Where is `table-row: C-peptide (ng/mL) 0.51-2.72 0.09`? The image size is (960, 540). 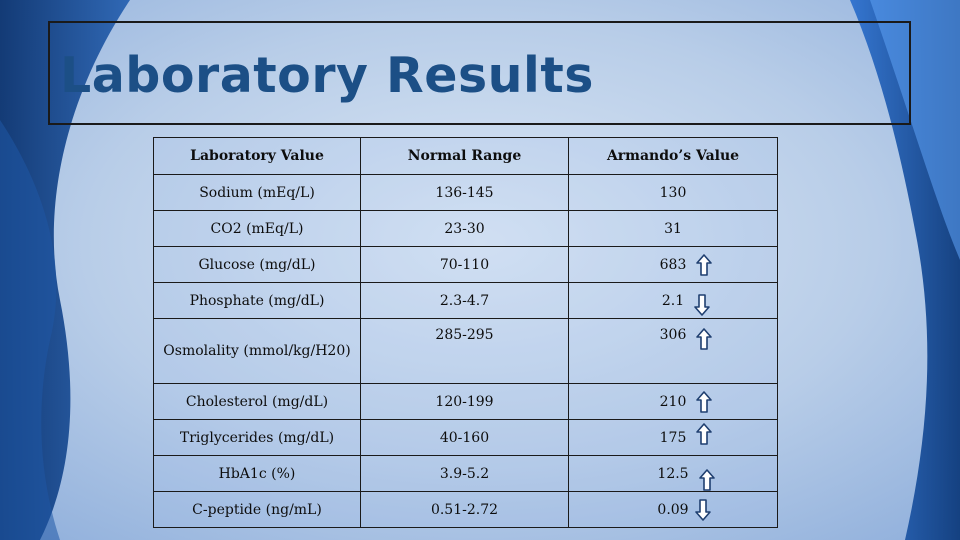 table-row: C-peptide (ng/mL) 0.51-2.72 0.09 is located at coordinates (465, 509).